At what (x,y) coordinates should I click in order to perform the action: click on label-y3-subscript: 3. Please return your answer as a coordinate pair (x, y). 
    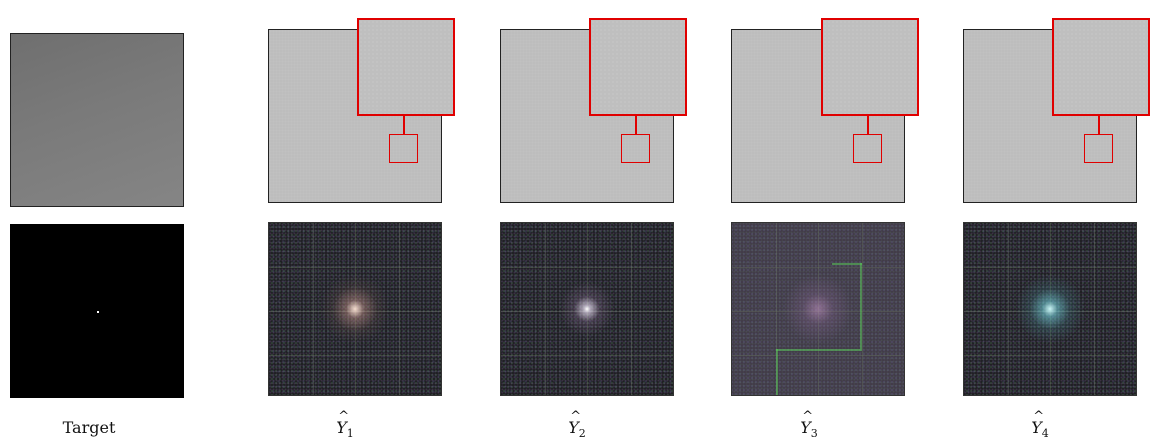
    Looking at the image, I should click on (814, 434).